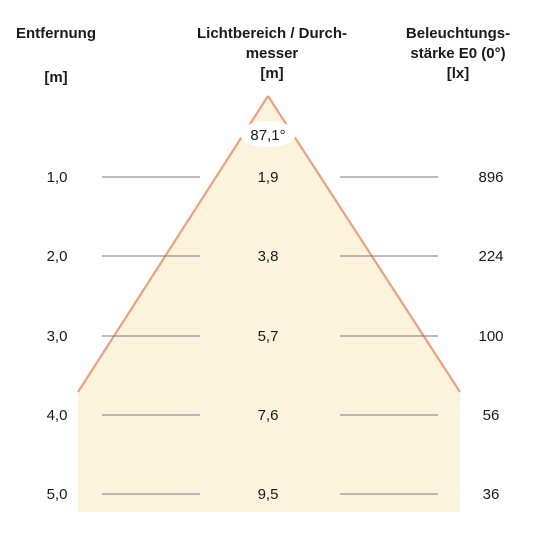 The width and height of the screenshot is (540, 540). I want to click on distance-value: 2,0, so click(57, 256).